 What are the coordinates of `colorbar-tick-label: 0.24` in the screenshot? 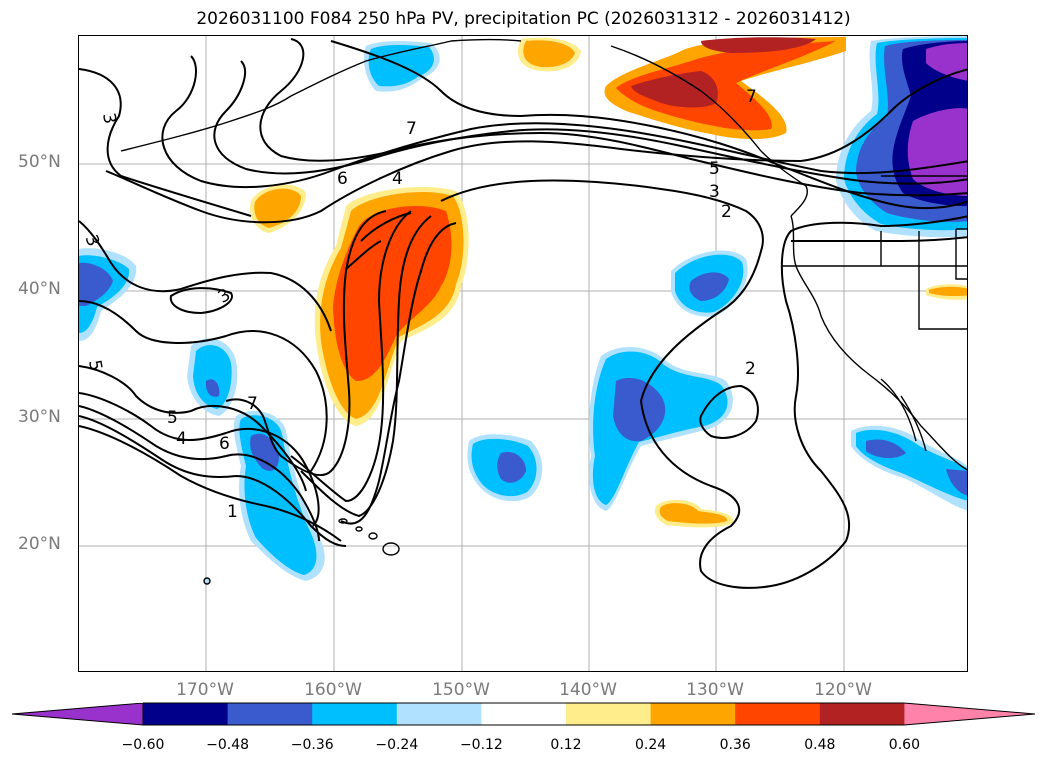 It's located at (651, 745).